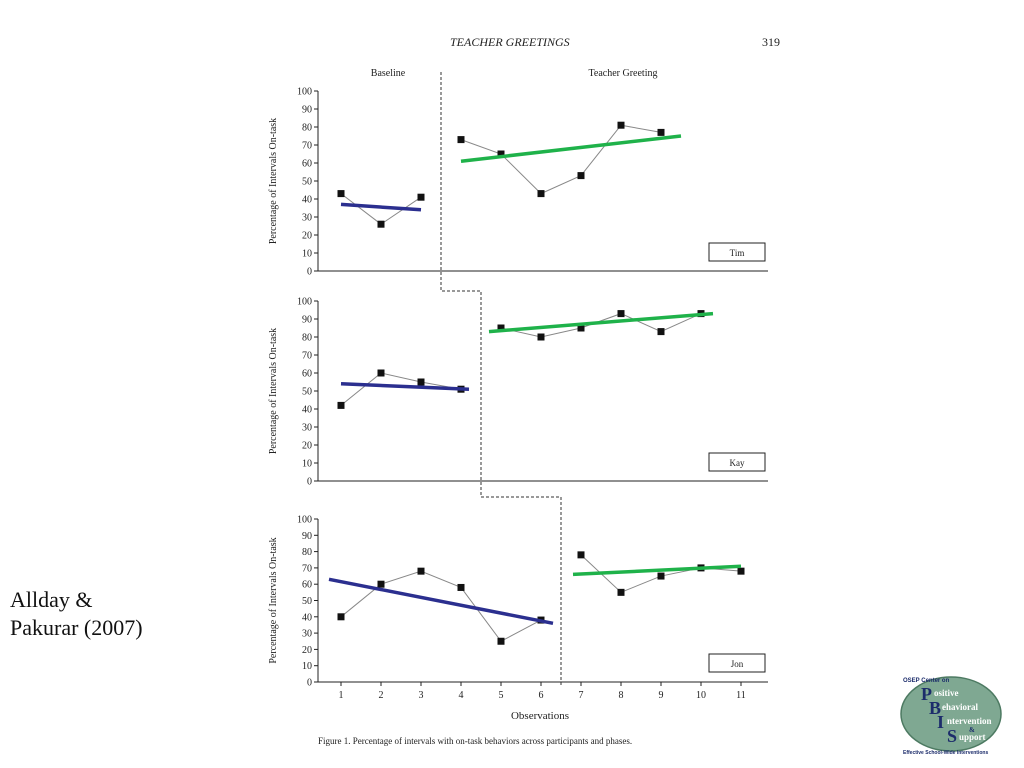 The height and width of the screenshot is (768, 1024). Describe the element at coordinates (926, 694) in the screenshot. I see `svg-text: P` at that location.